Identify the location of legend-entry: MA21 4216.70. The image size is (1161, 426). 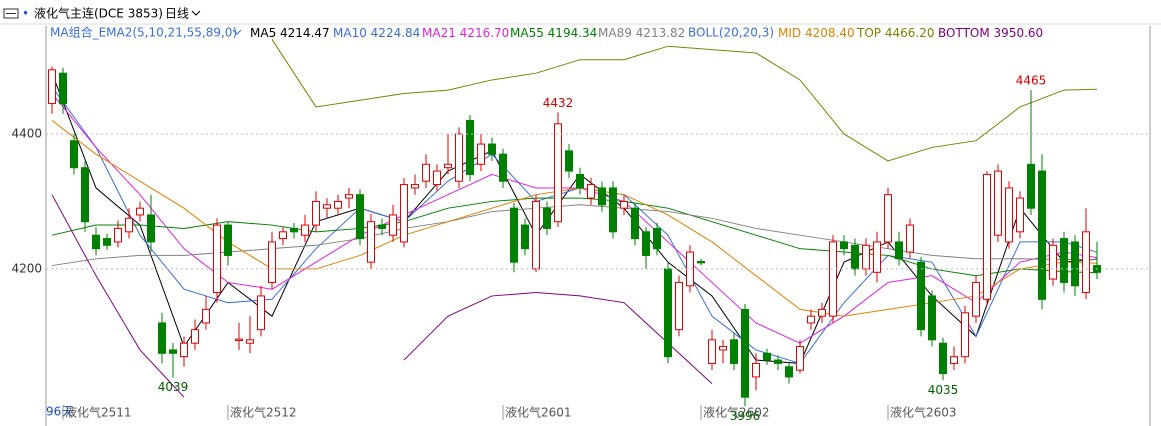
(465, 33).